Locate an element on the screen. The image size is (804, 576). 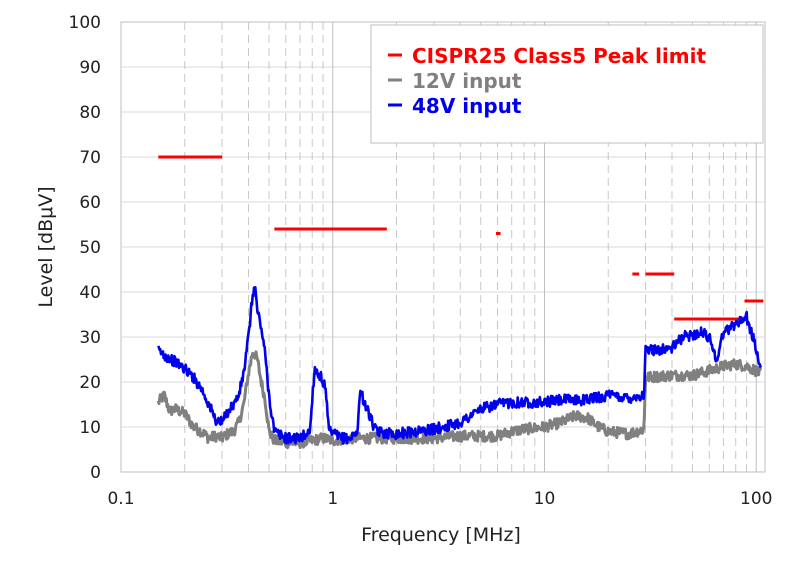
y-tick-label: 20 is located at coordinates (90, 383).